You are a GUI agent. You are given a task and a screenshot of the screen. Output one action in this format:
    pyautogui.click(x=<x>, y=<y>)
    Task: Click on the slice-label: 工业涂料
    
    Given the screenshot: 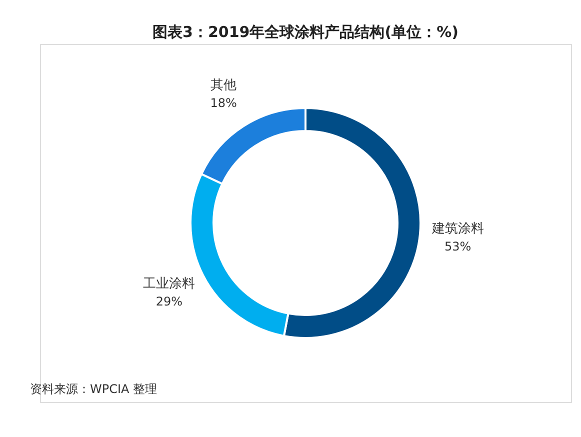 What is the action you would take?
    pyautogui.click(x=169, y=284)
    